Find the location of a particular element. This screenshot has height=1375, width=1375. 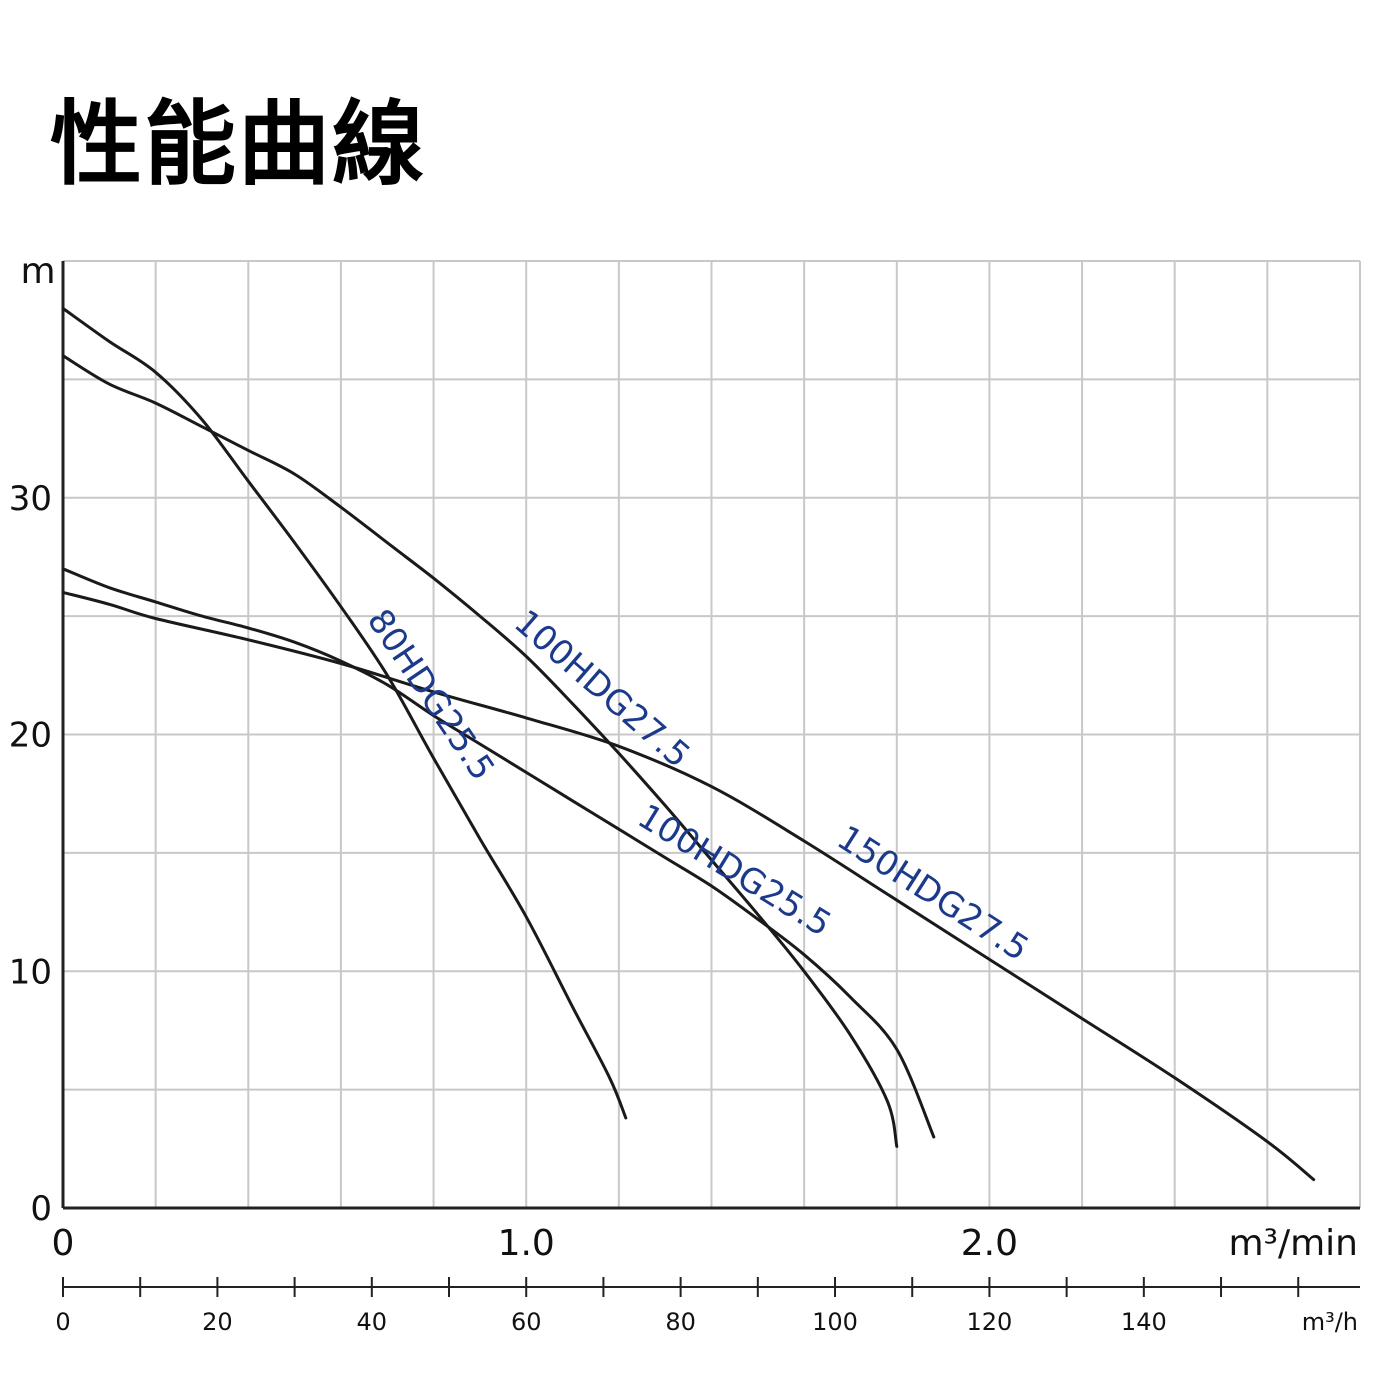

secondary-tick-label: 140 is located at coordinates (1144, 1322).